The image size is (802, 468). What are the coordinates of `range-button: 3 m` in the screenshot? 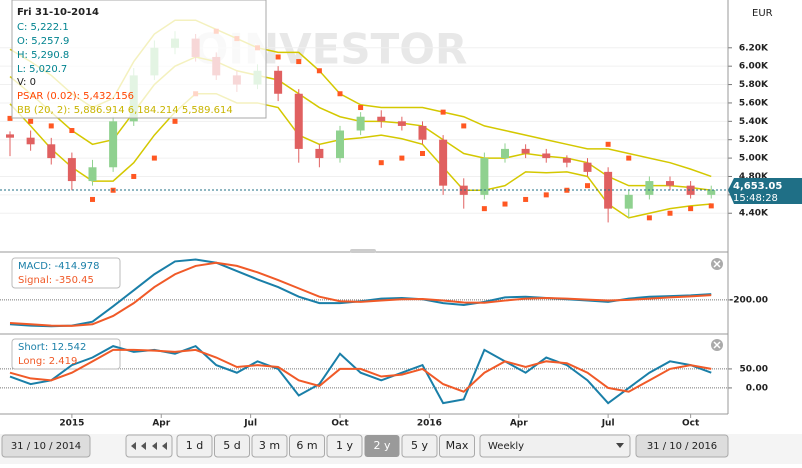 It's located at (269, 446).